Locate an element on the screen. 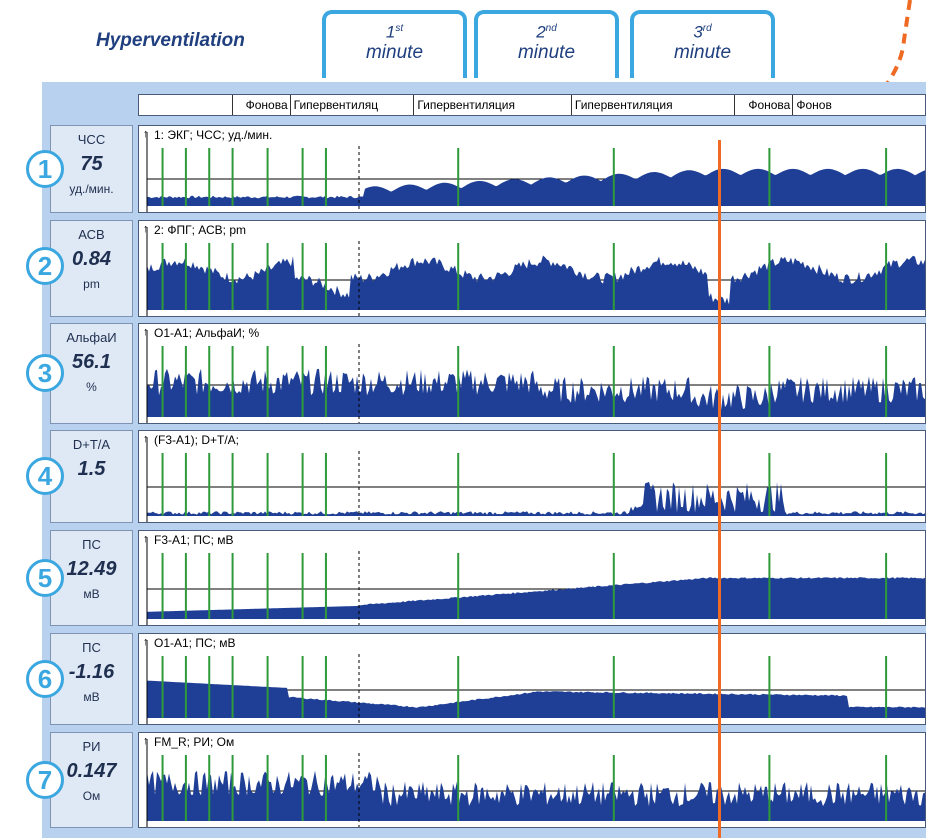 The width and height of the screenshot is (926, 838). channel-title: 1: ЭКГ; ЧСС; уд./мин. is located at coordinates (213, 135).